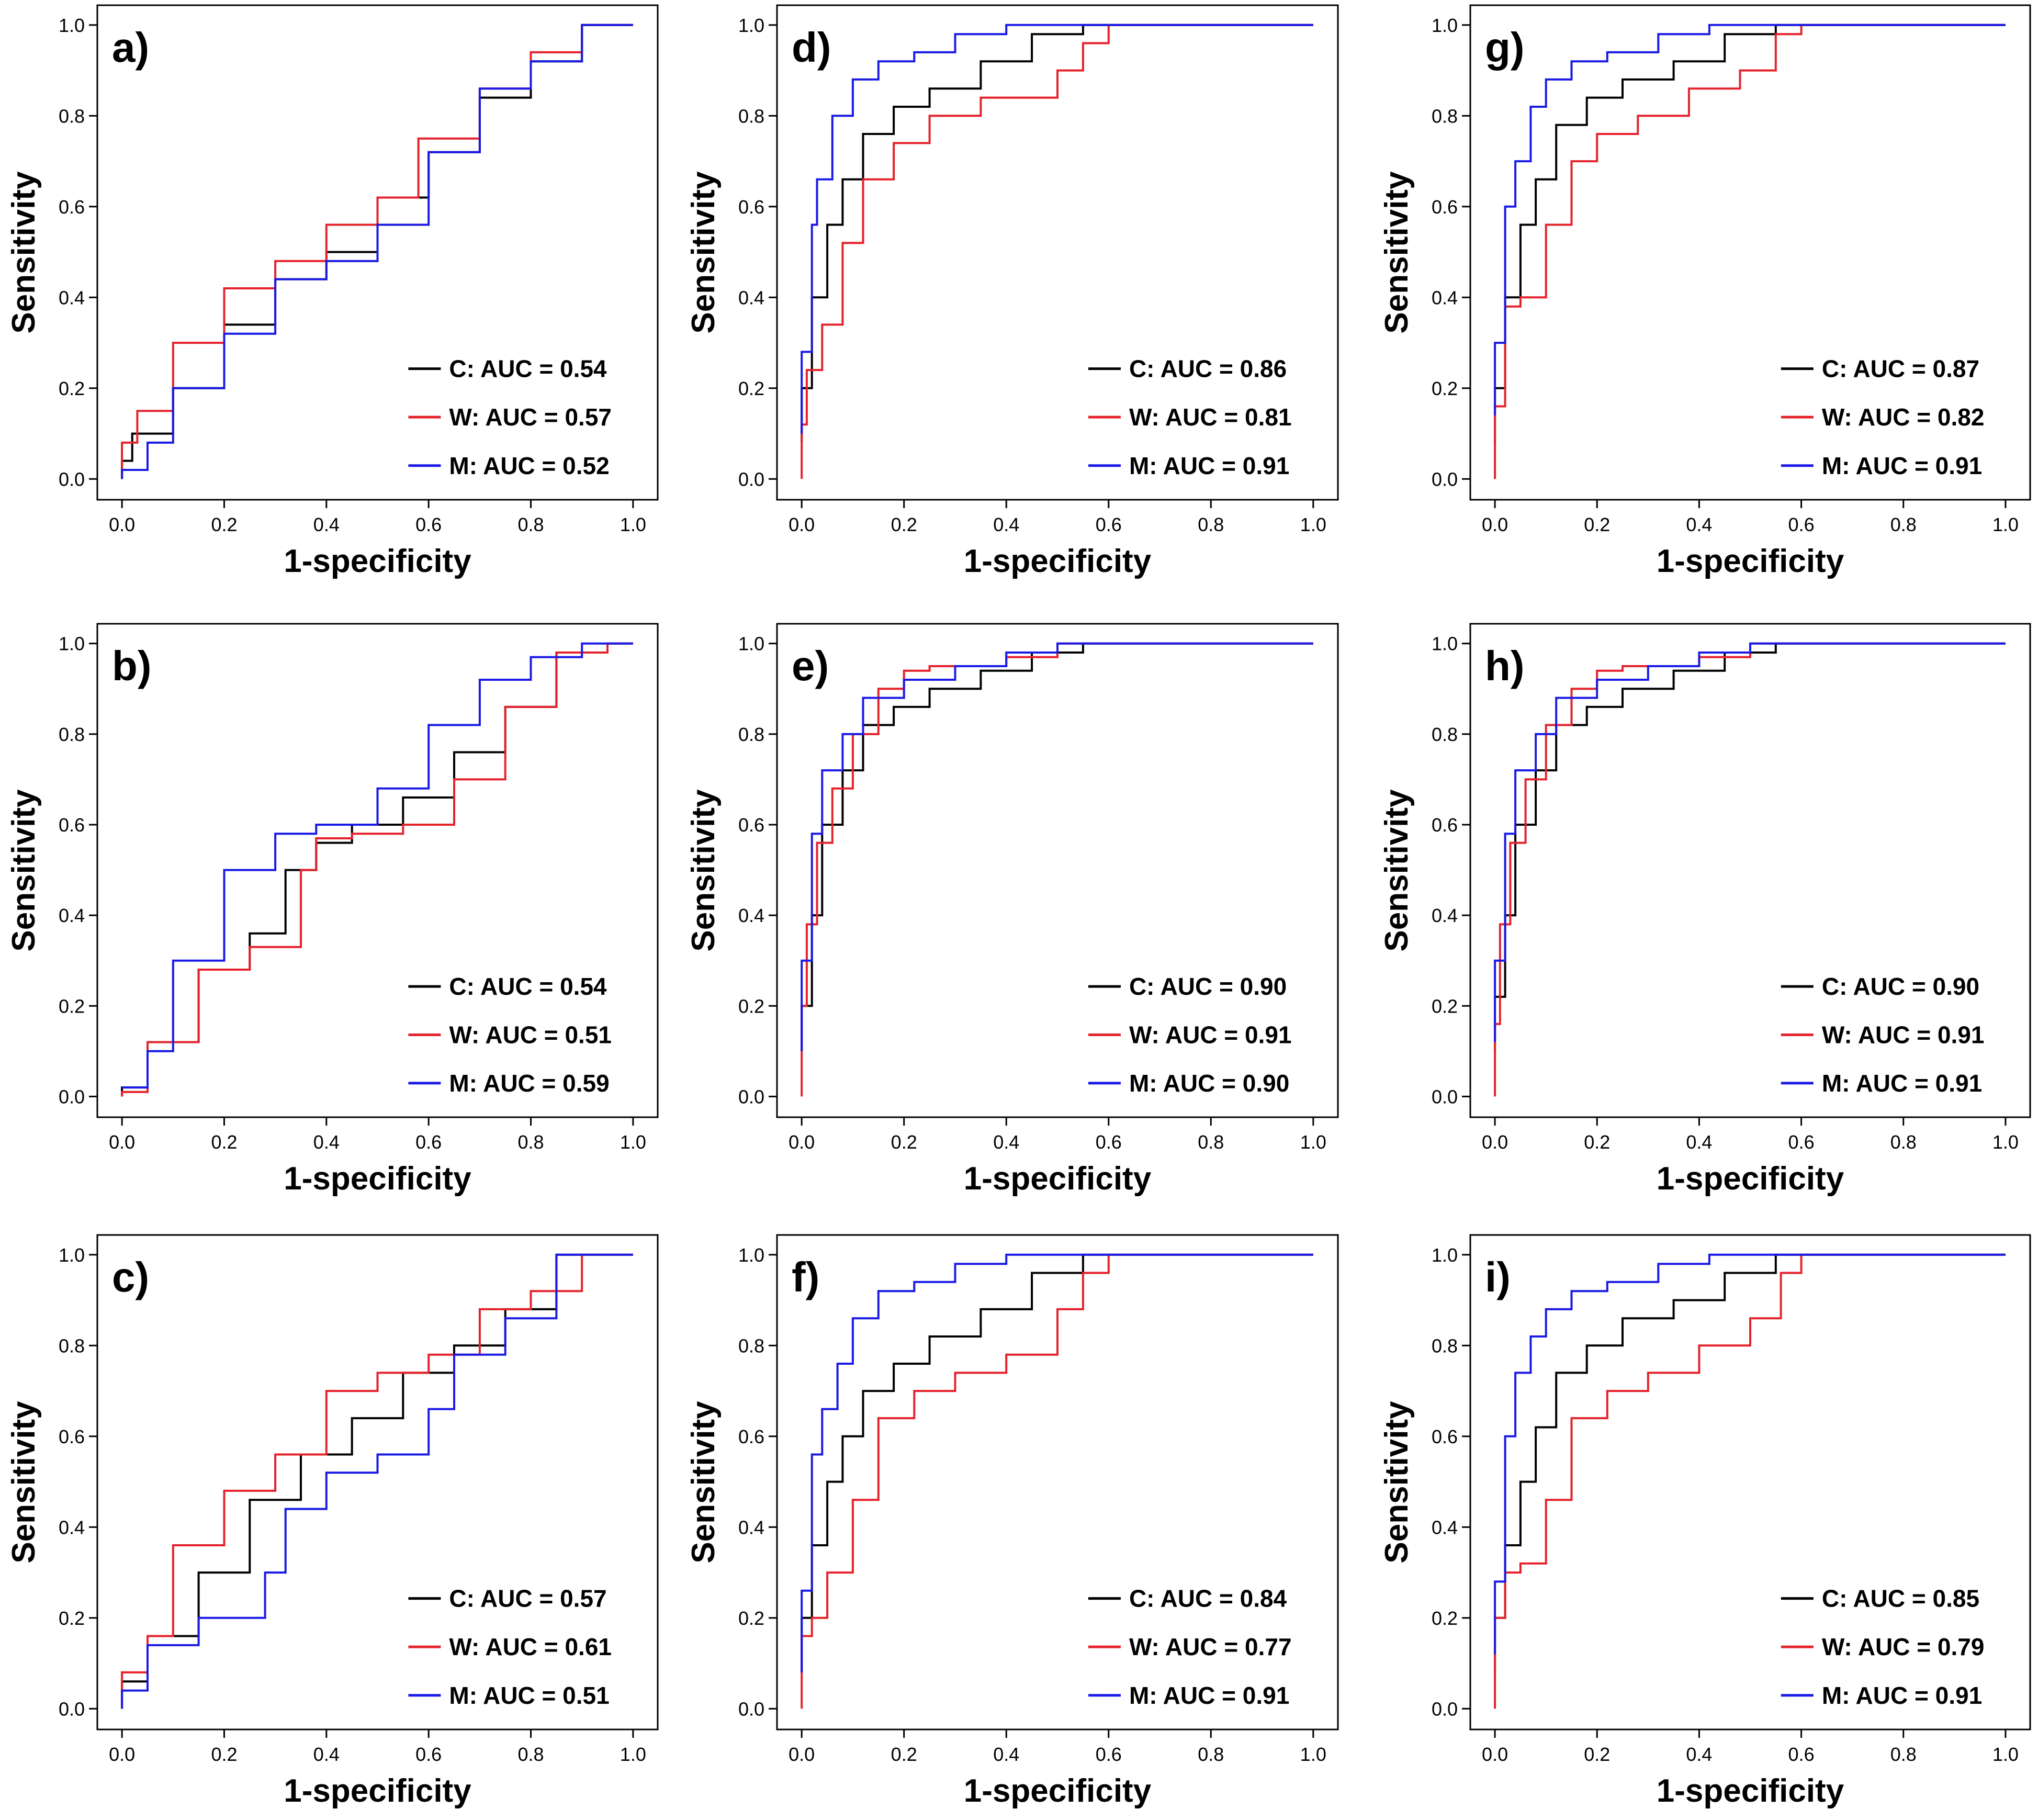 The width and height of the screenshot is (2038, 1820). What do you see at coordinates (530, 1035) in the screenshot?
I see `legend-entry: W: AUC = 0.51` at bounding box center [530, 1035].